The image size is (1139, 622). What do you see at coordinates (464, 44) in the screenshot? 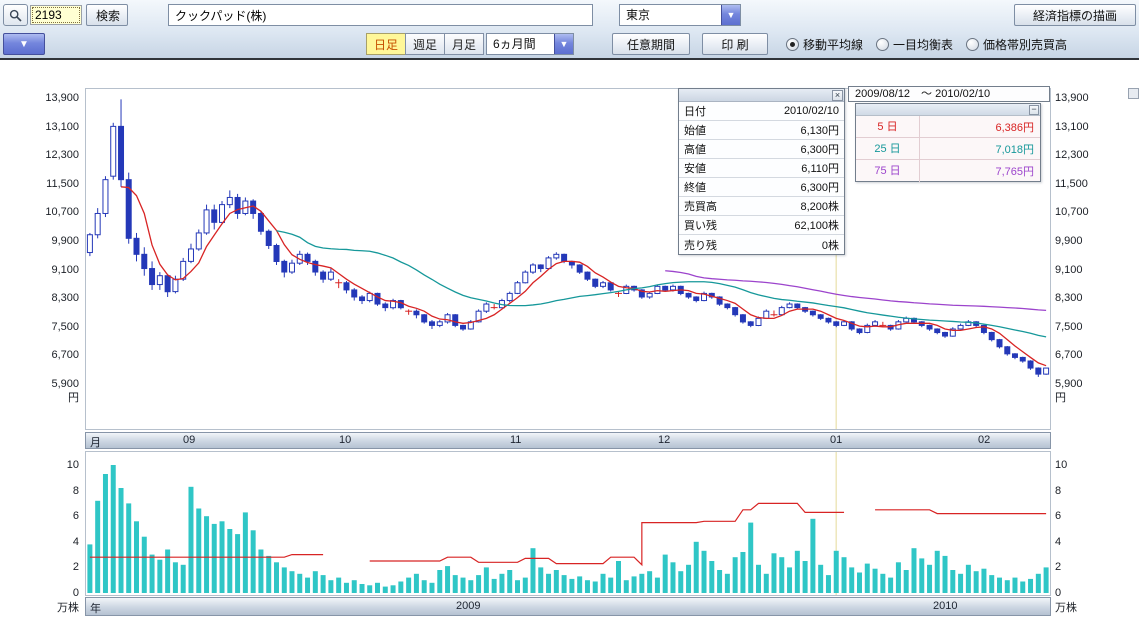
I see `tab-monthly: 月足` at bounding box center [464, 44].